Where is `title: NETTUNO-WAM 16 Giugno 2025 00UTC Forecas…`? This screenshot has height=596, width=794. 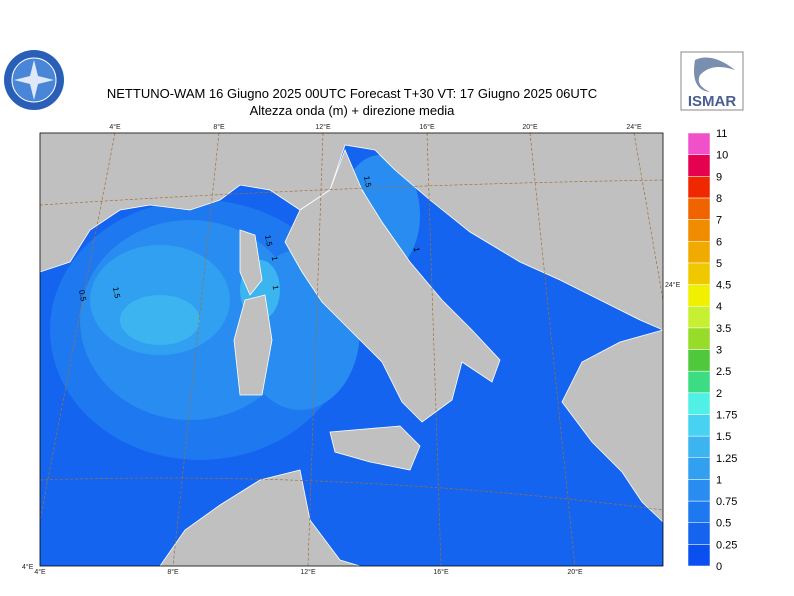 title: NETTUNO-WAM 16 Giugno 2025 00UTC Forecas… is located at coordinates (352, 93).